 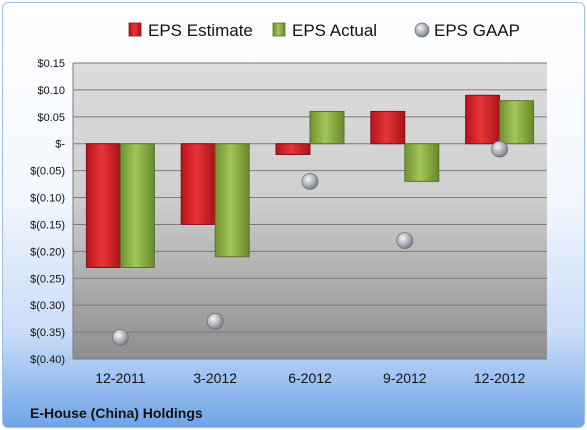 What do you see at coordinates (47, 225) in the screenshot?
I see `y-tick-label: $(0.15)` at bounding box center [47, 225].